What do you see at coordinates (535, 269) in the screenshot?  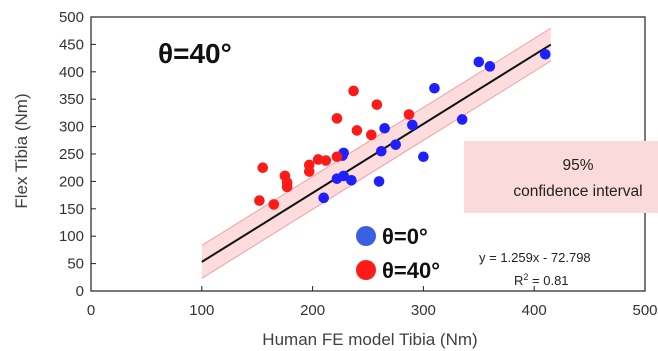 I see `regression-equation: y = 1.259x - 72.798 R2 = 0.81` at bounding box center [535, 269].